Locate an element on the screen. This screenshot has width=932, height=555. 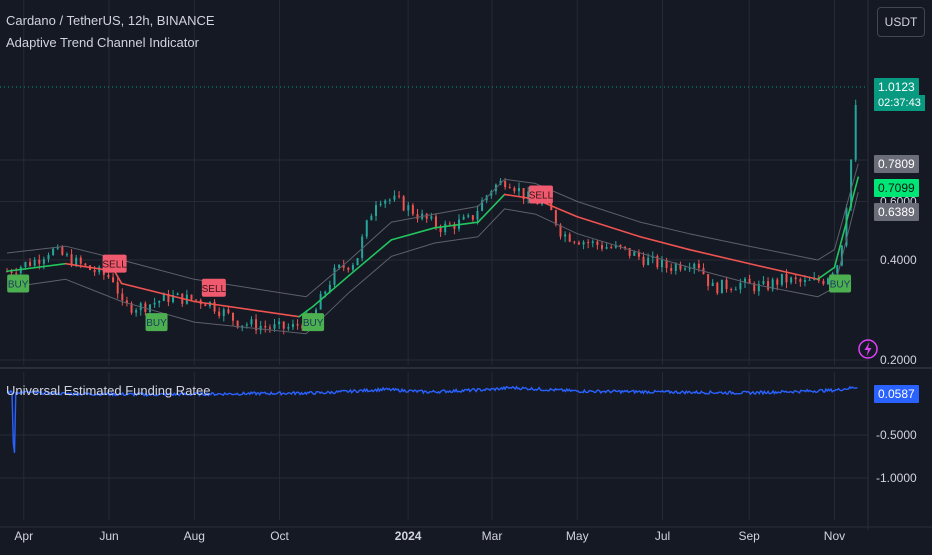
currency-button: USDT is located at coordinates (901, 22).